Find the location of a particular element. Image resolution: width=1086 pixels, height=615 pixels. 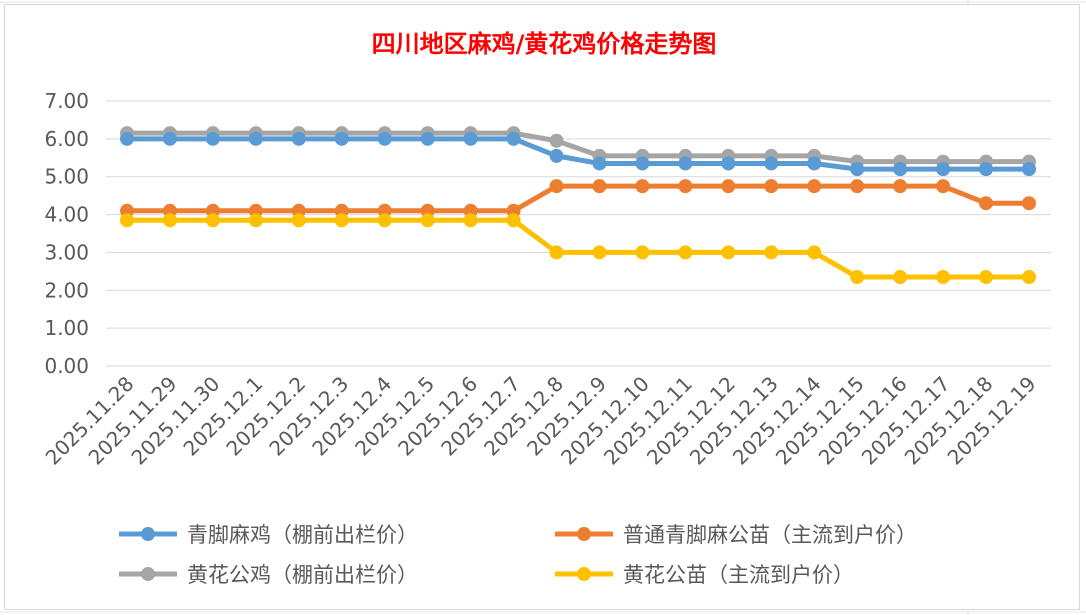

y-tick-label: 2.00 is located at coordinates (66, 290).